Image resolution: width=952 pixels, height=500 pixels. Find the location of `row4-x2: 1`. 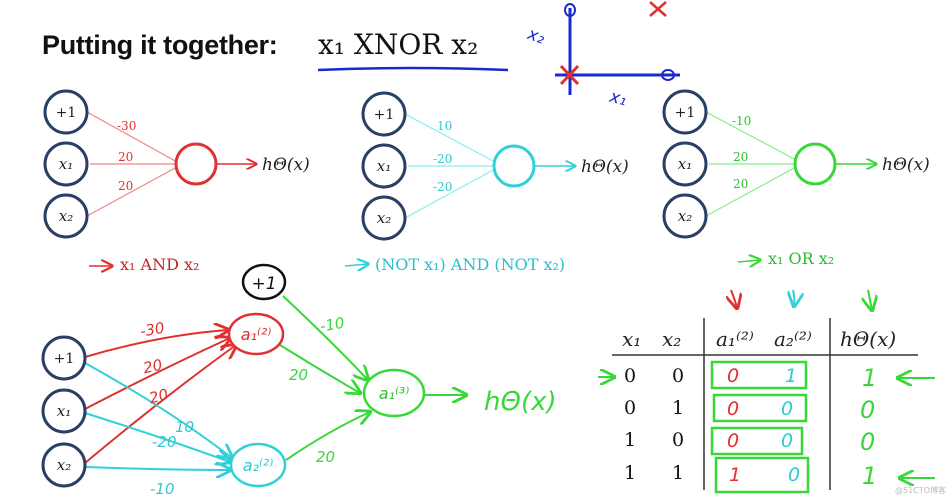

row4-x2: 1 is located at coordinates (678, 473).